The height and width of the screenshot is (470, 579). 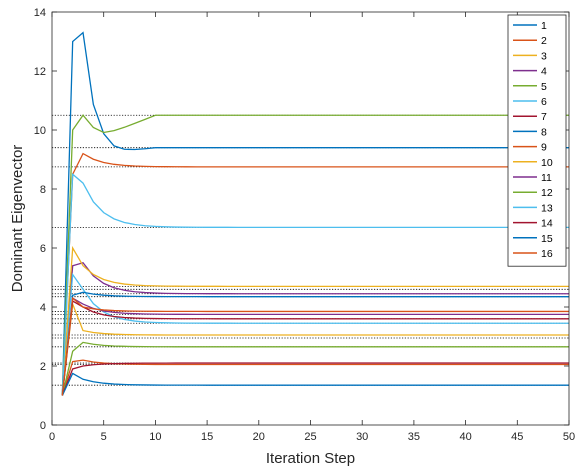 I want to click on x-tick-label: 45, so click(x=517, y=437).